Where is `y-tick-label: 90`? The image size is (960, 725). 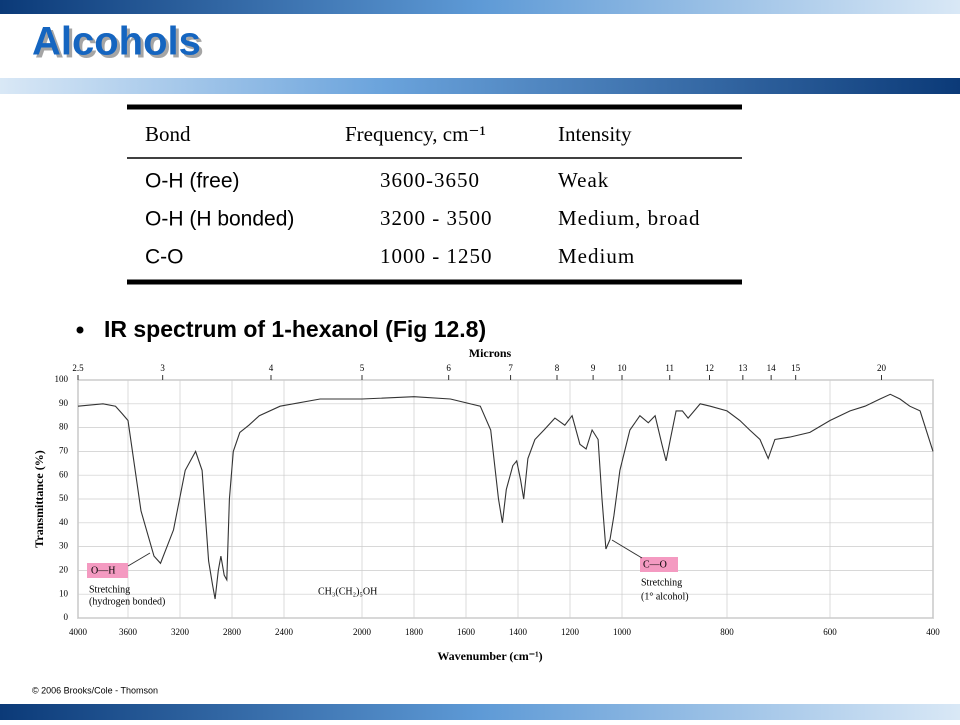
y-tick-label: 90 is located at coordinates (64, 403).